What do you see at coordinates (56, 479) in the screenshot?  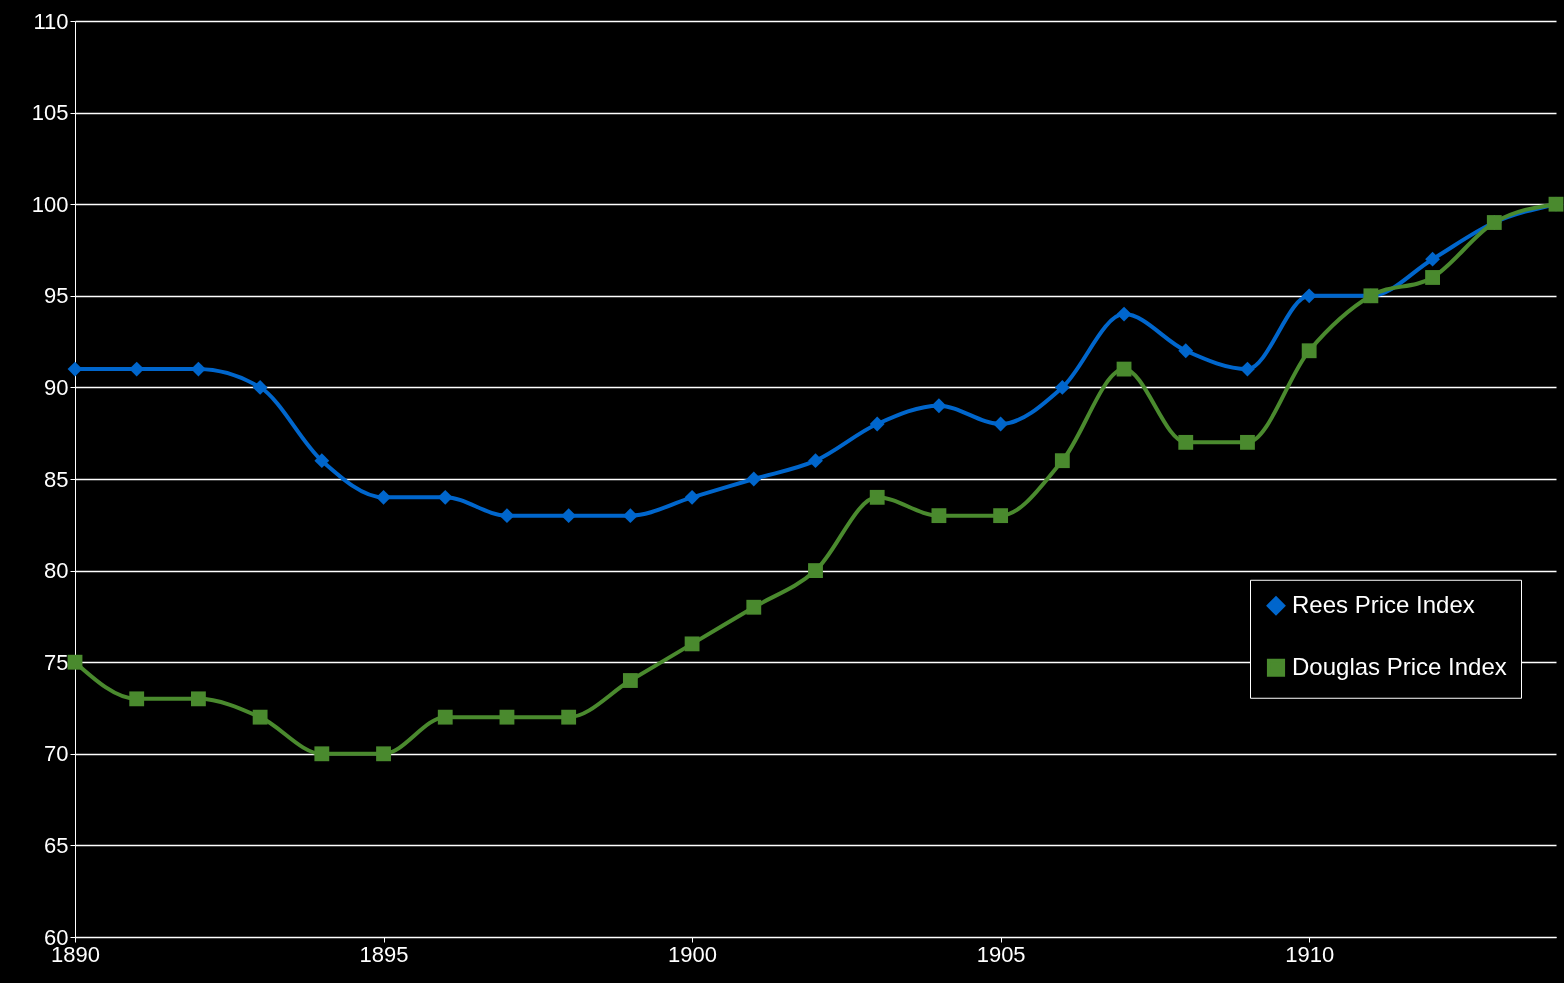 I see `y-tick-label: 85` at bounding box center [56, 479].